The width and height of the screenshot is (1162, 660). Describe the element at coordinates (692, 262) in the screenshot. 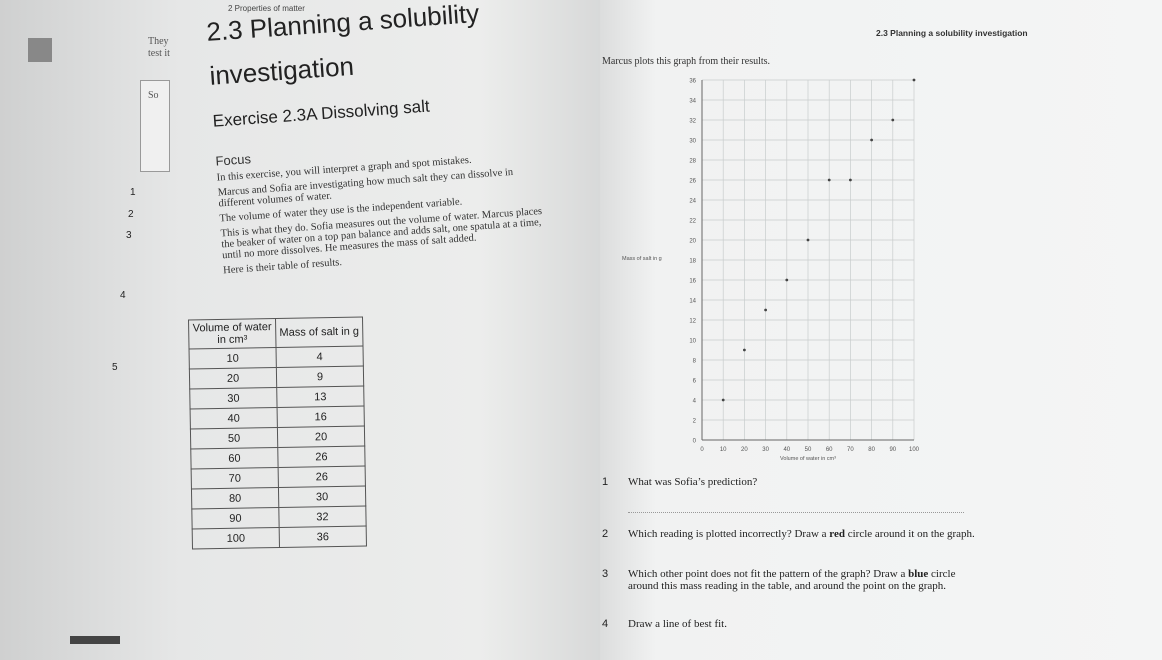

I see `y-tick-label: 18` at that location.